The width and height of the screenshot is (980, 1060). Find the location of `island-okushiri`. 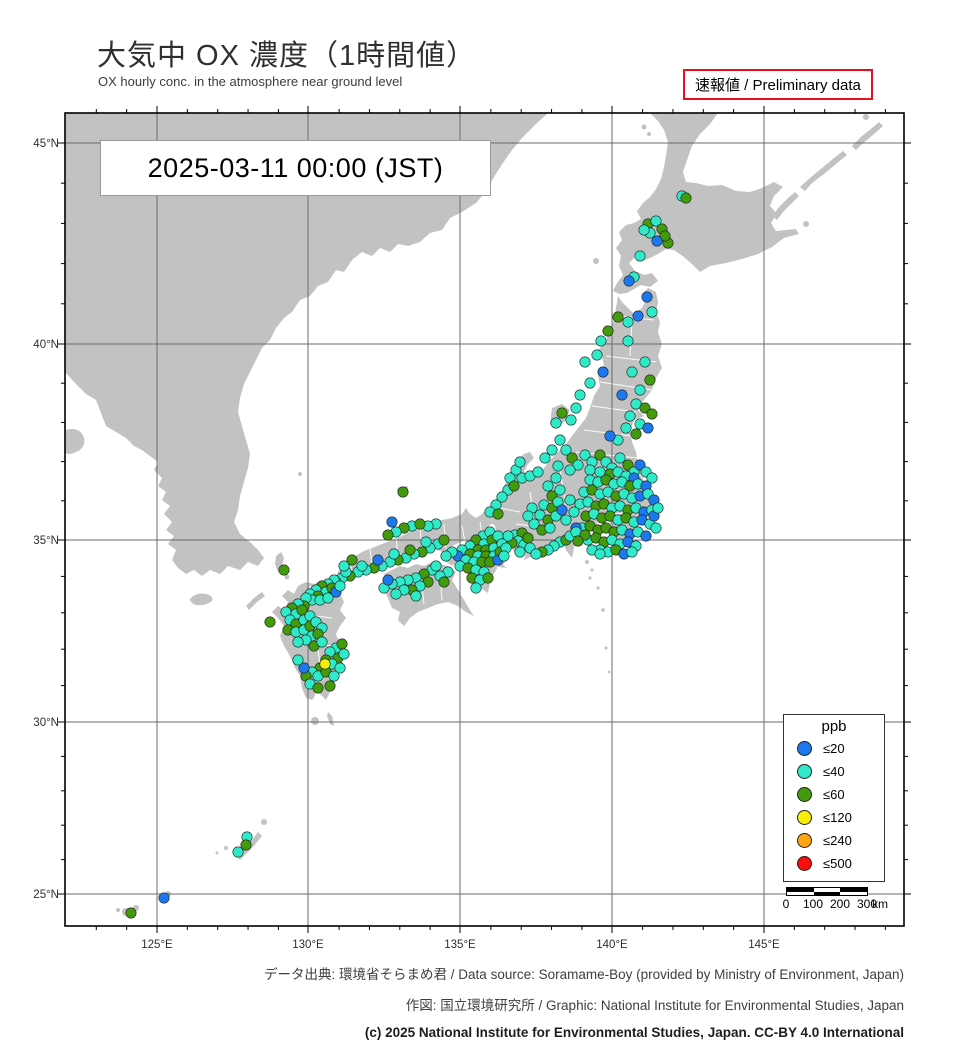

island-okushiri is located at coordinates (596, 261).